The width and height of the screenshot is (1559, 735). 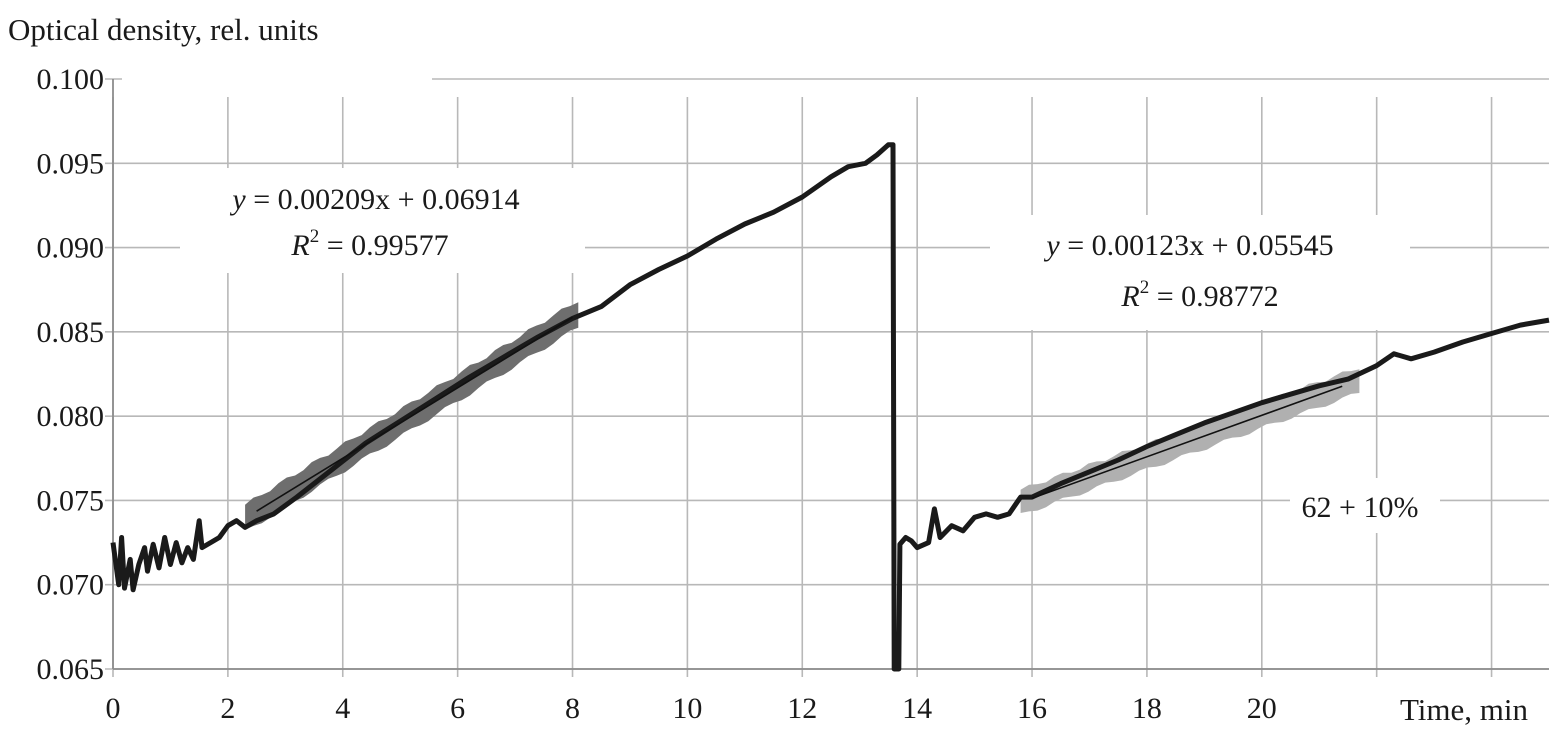 I want to click on x-tick-label: 2, so click(x=227, y=708).